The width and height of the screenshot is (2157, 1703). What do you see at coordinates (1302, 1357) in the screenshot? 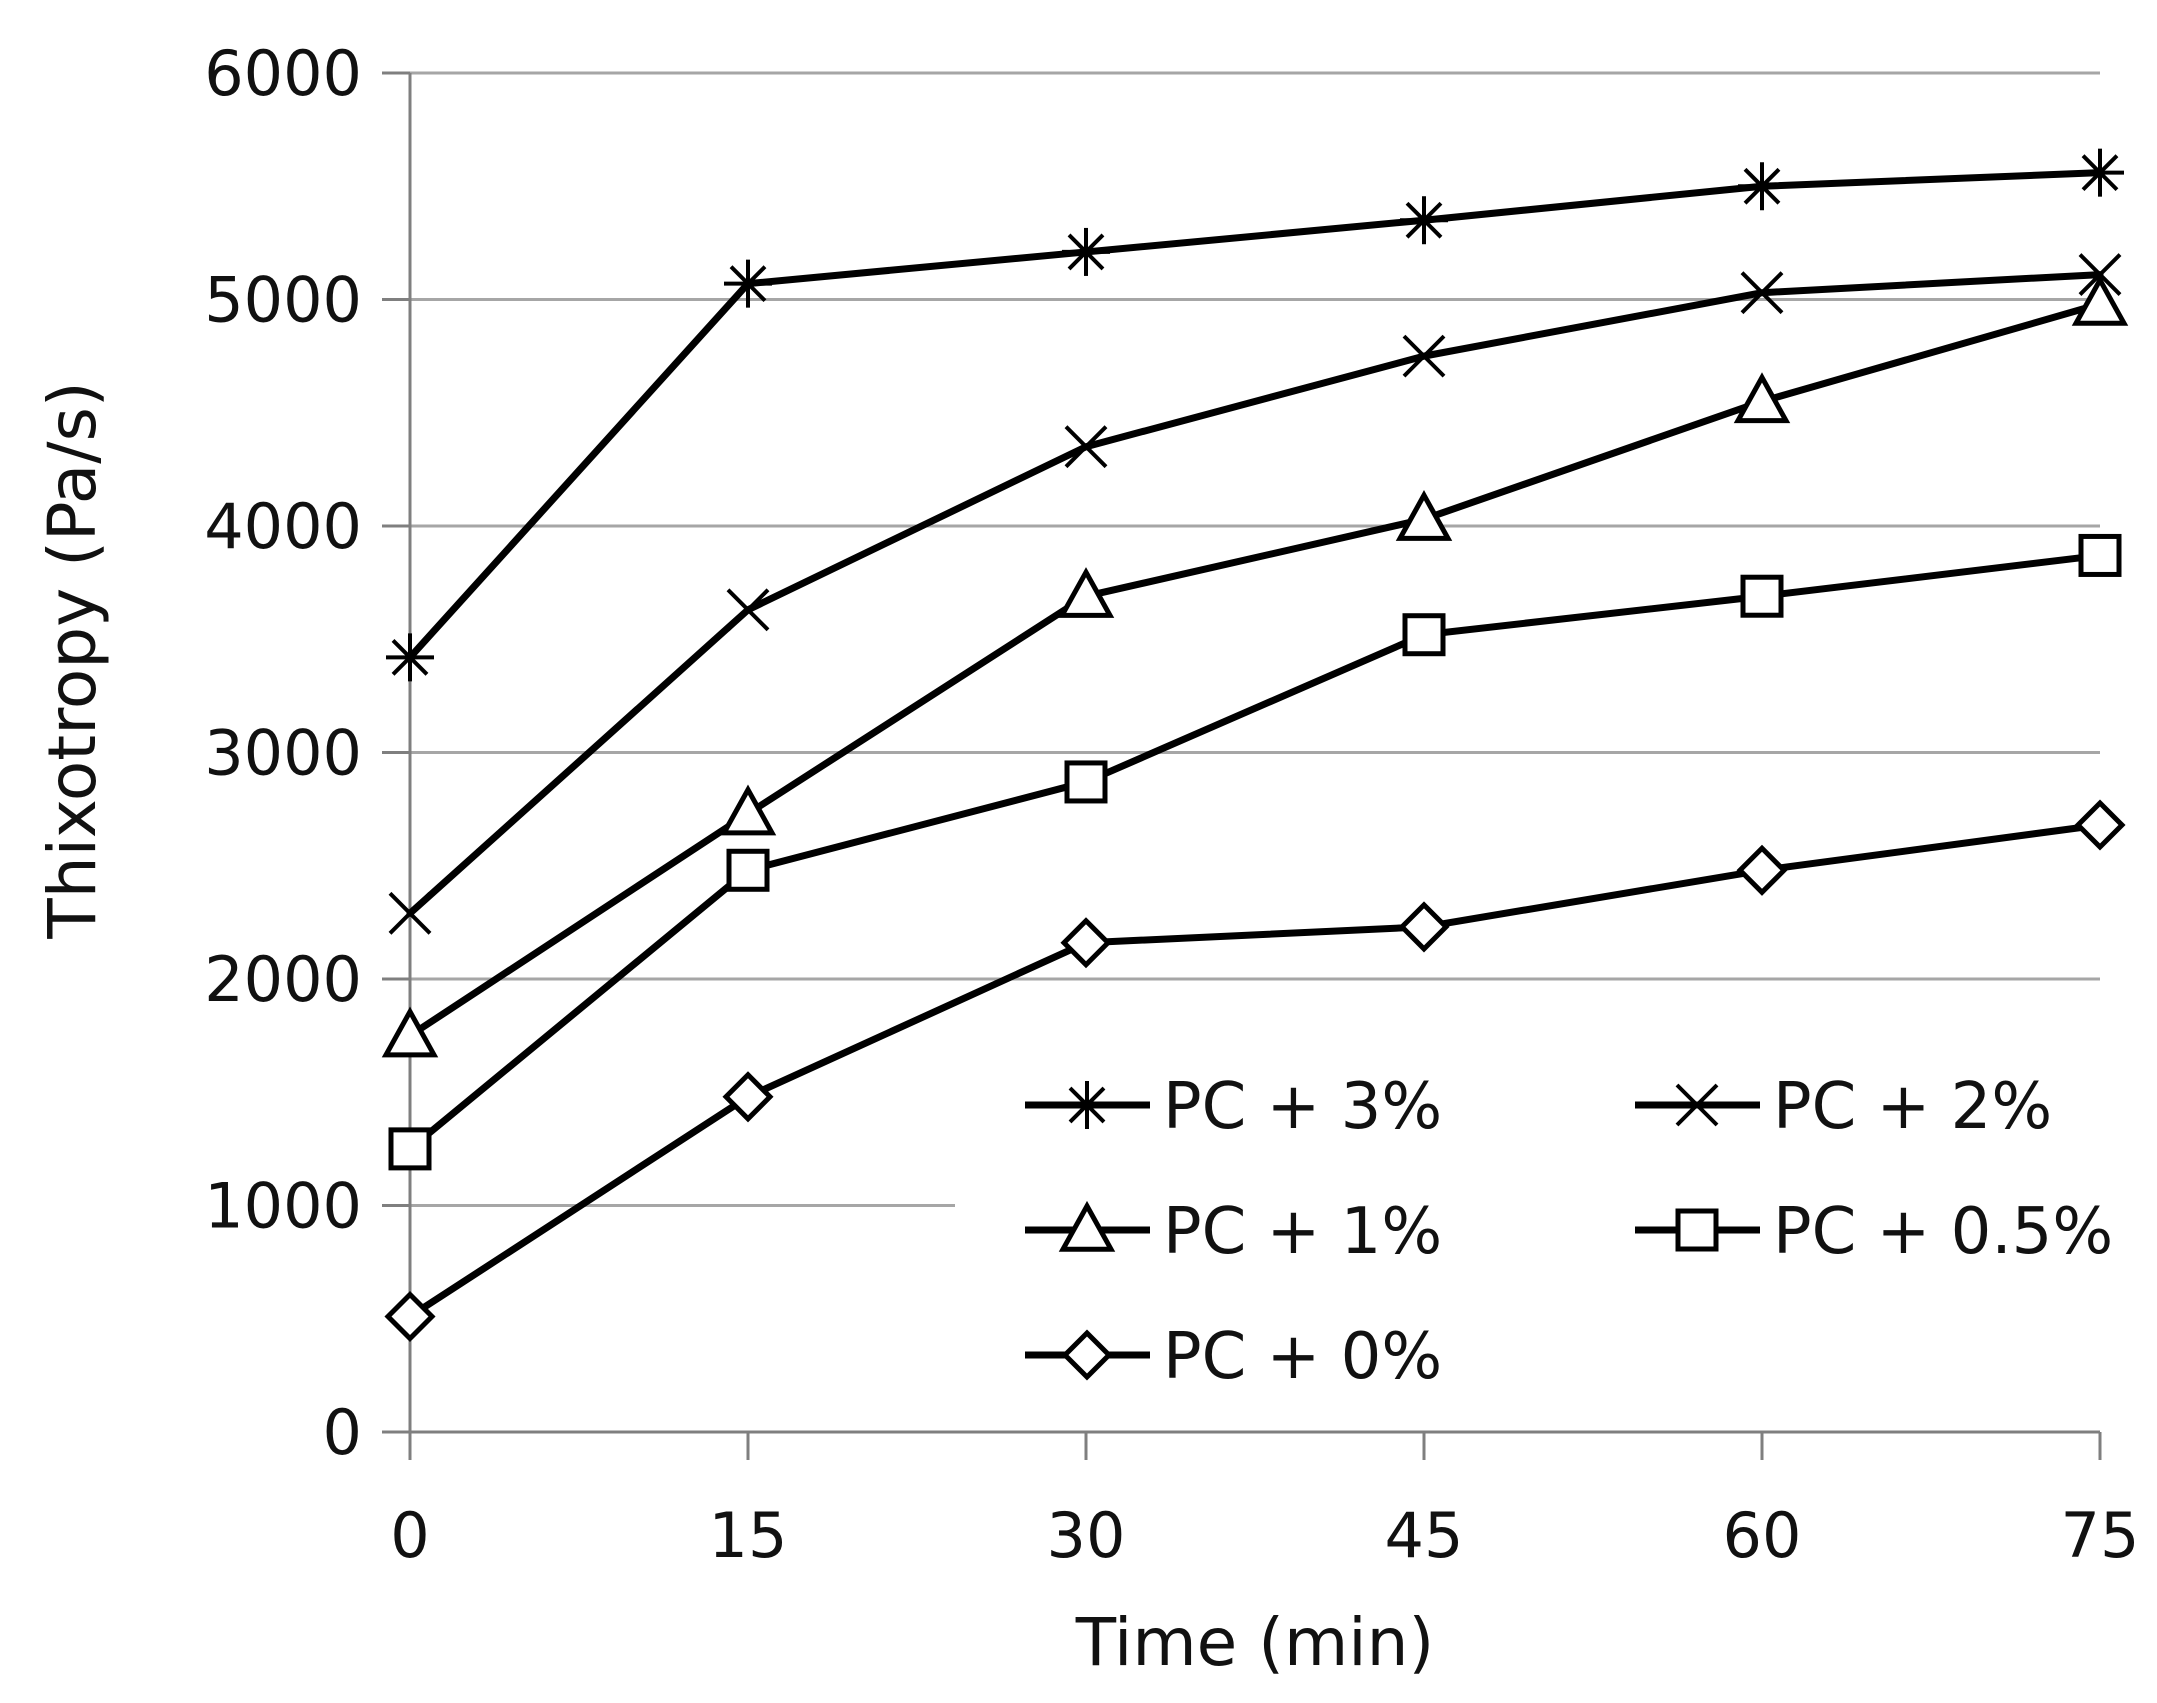
I see `legend-label: PC + 0%` at bounding box center [1302, 1357].